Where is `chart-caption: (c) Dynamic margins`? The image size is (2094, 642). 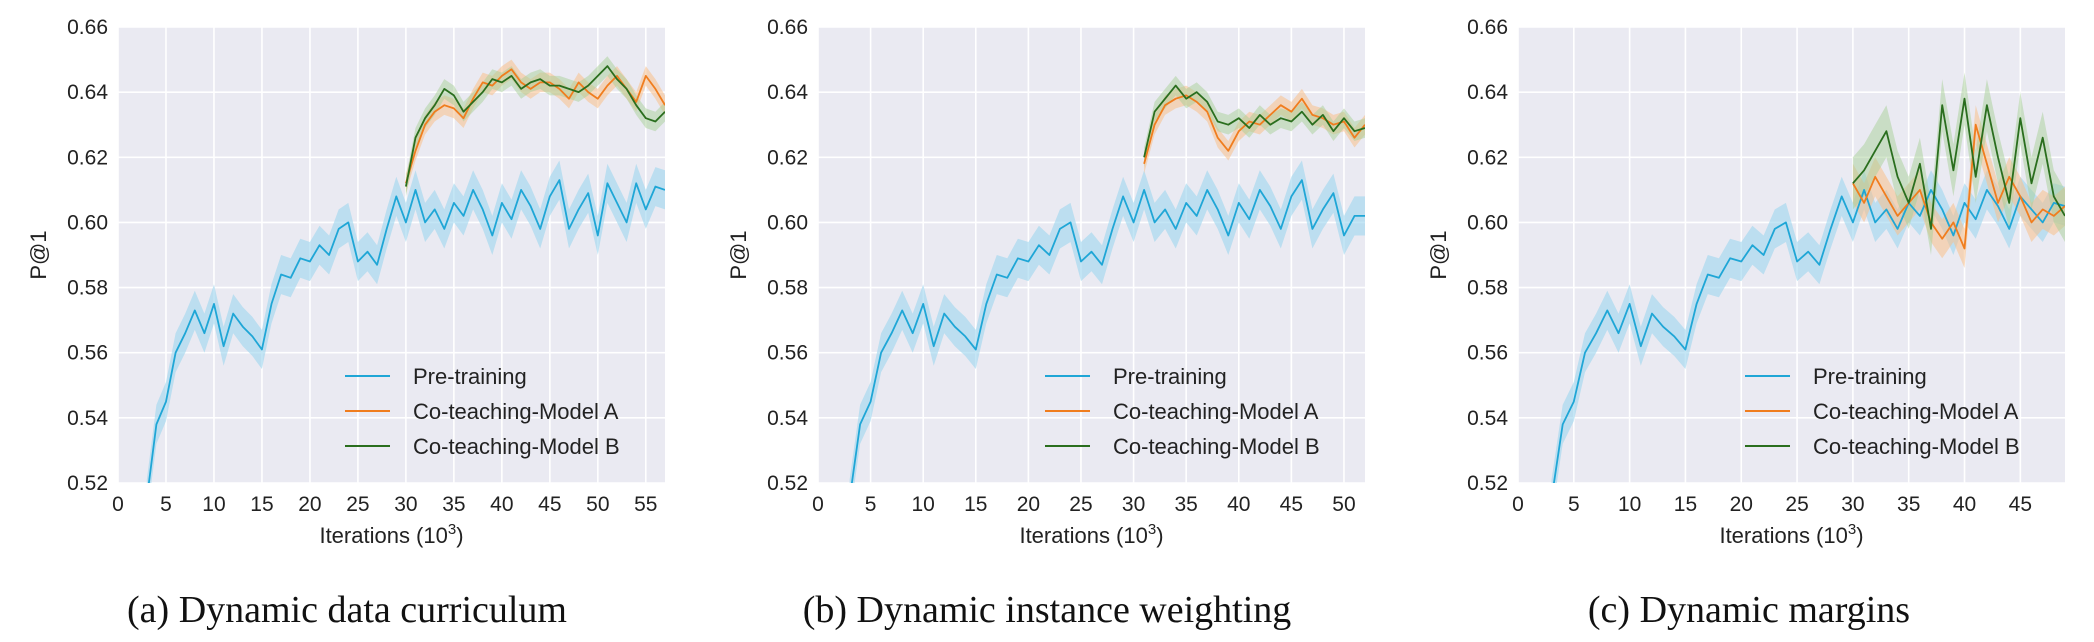
chart-caption: (c) Dynamic margins is located at coordinates (1749, 610).